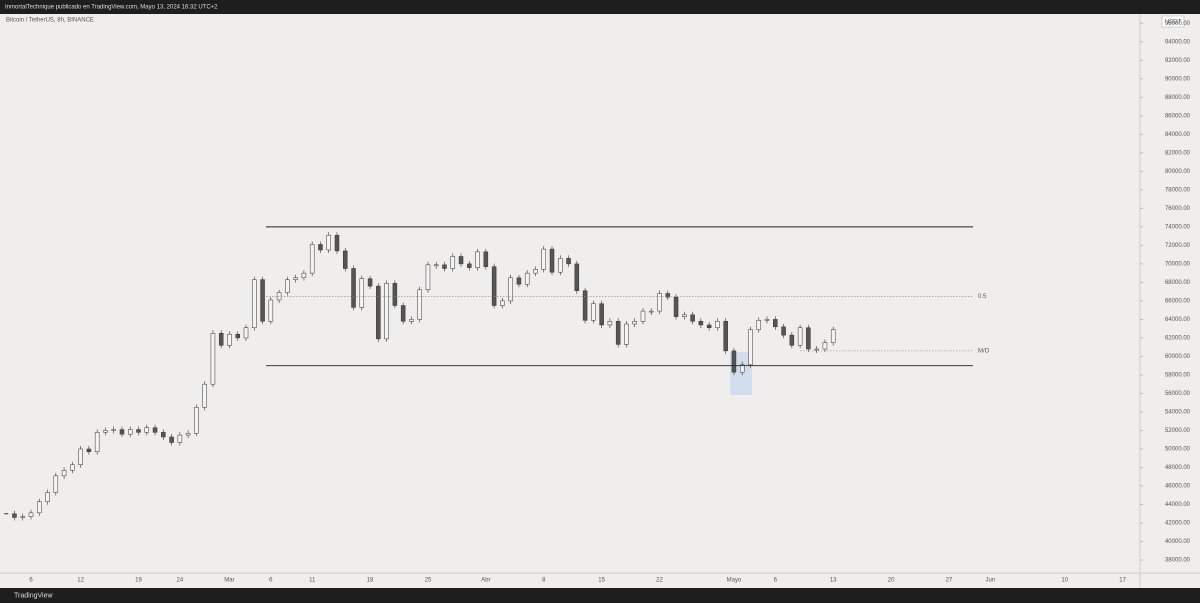 The image size is (1200, 603). What do you see at coordinates (1178, 542) in the screenshot?
I see `y-tick-label: 40000.00` at bounding box center [1178, 542].